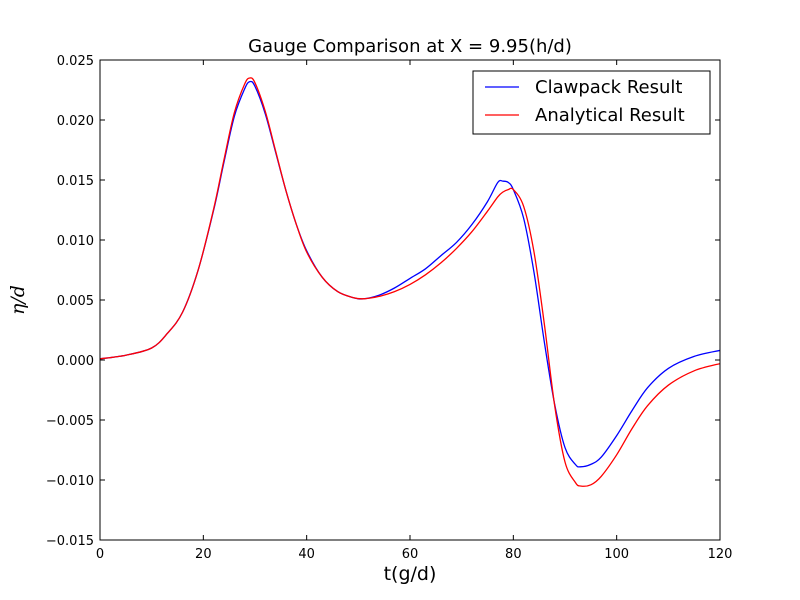 The height and width of the screenshot is (600, 800). What do you see at coordinates (75, 301) in the screenshot?
I see `y-tick-label: 0.005` at bounding box center [75, 301].